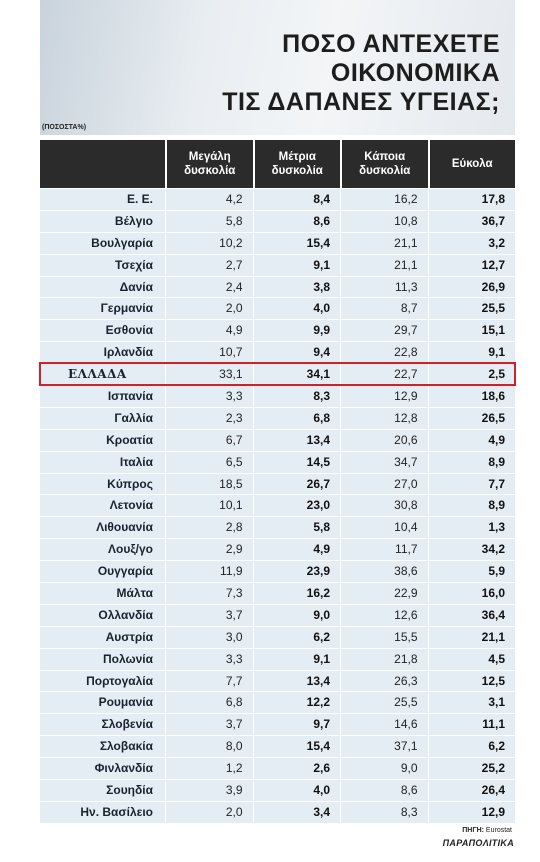 This screenshot has width=540, height=862. I want to click on value-cell: 16,0, so click(471, 593).